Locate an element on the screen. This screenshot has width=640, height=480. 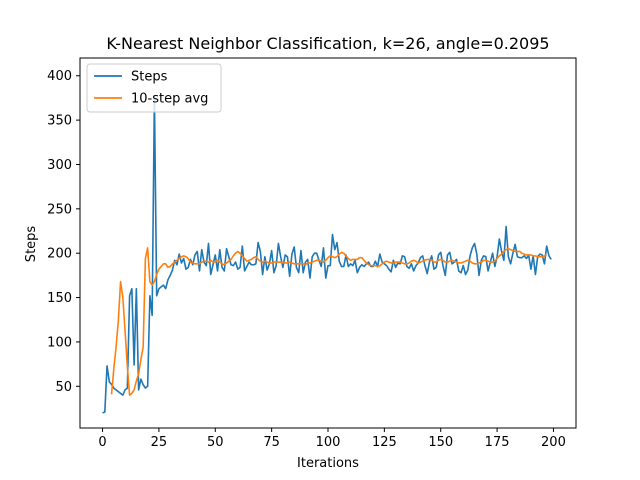
x-axis-label: Iterations is located at coordinates (328, 463).